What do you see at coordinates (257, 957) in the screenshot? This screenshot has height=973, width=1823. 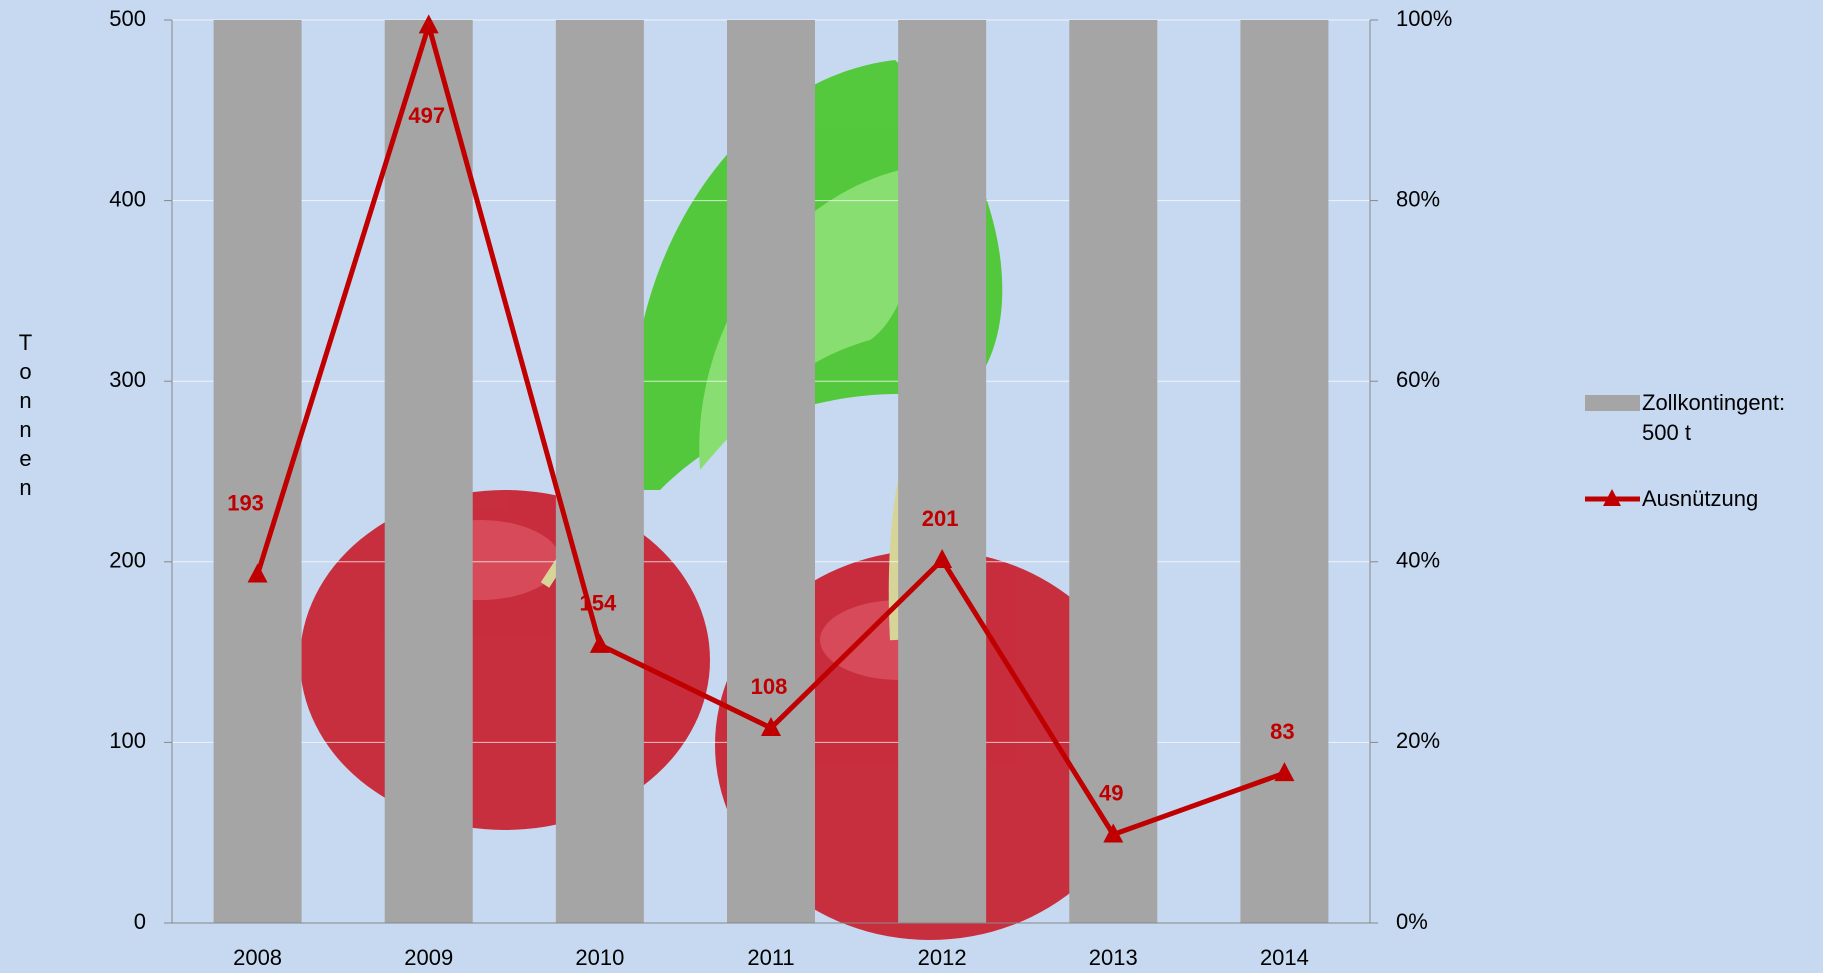 I see `x-tick-label: 2008` at bounding box center [257, 957].